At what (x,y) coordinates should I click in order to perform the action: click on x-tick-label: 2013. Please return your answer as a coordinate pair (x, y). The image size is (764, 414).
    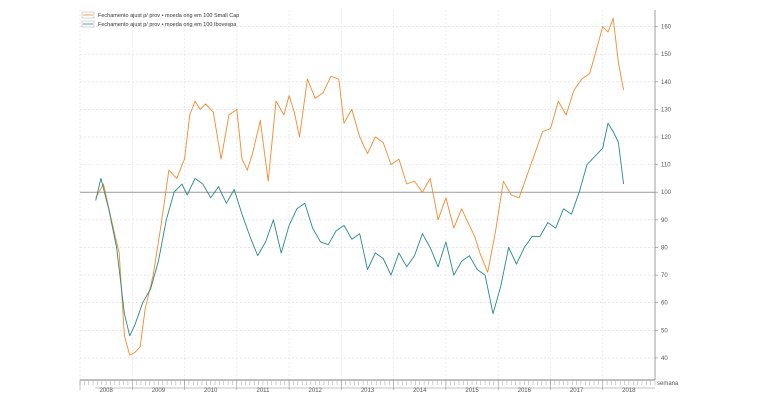
    Looking at the image, I should click on (368, 391).